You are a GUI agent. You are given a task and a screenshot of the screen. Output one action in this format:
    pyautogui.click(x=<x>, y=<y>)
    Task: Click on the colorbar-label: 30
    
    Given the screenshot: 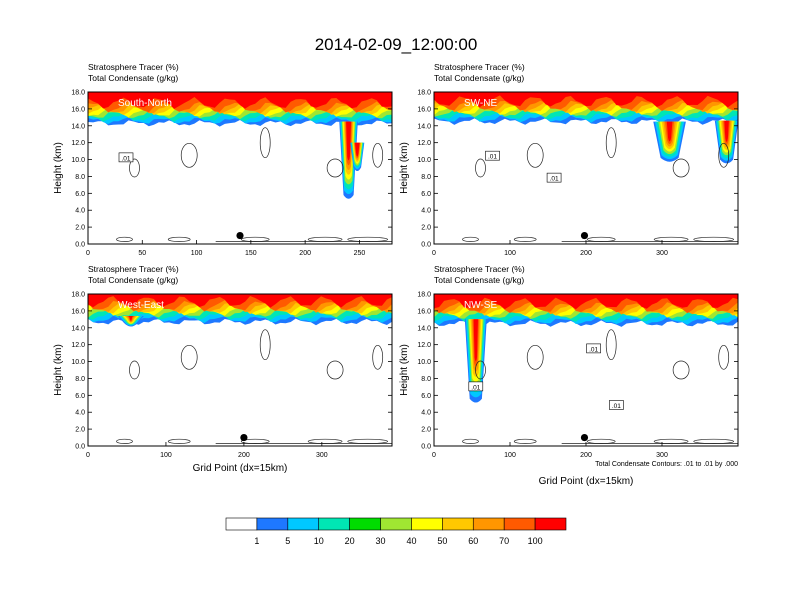 What is the action you would take?
    pyautogui.click(x=381, y=541)
    